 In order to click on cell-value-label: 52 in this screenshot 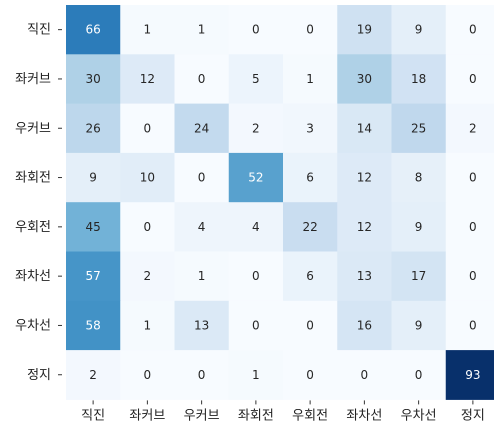, I will do `click(255, 178)`.